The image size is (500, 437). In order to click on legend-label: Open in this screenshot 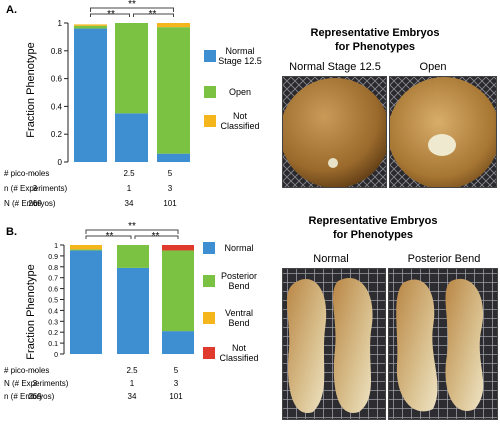, I will do `click(240, 92)`.